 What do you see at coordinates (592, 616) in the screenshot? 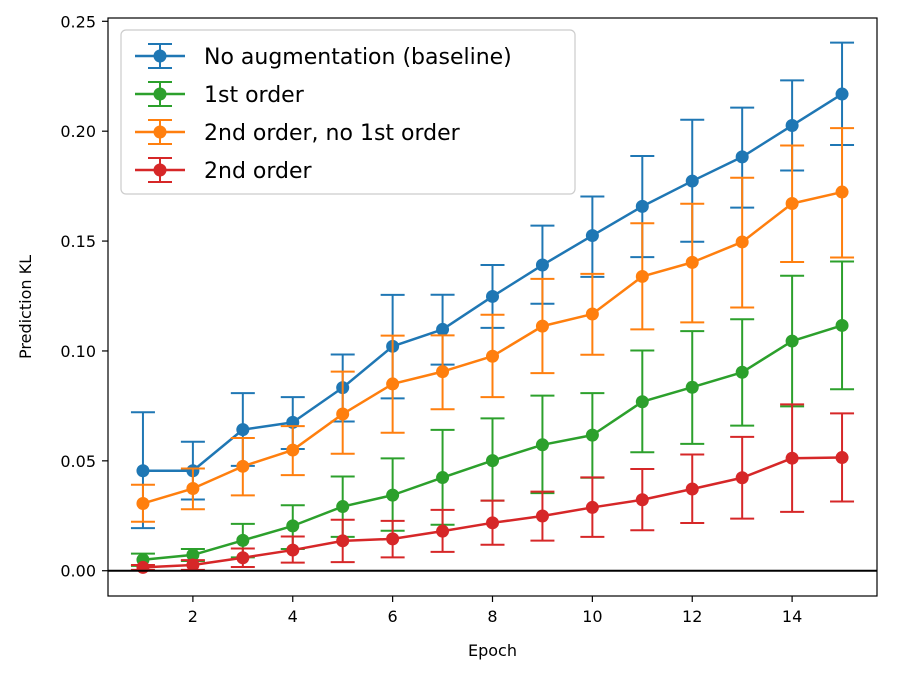
I see `x-tick-label: 10` at bounding box center [592, 616].